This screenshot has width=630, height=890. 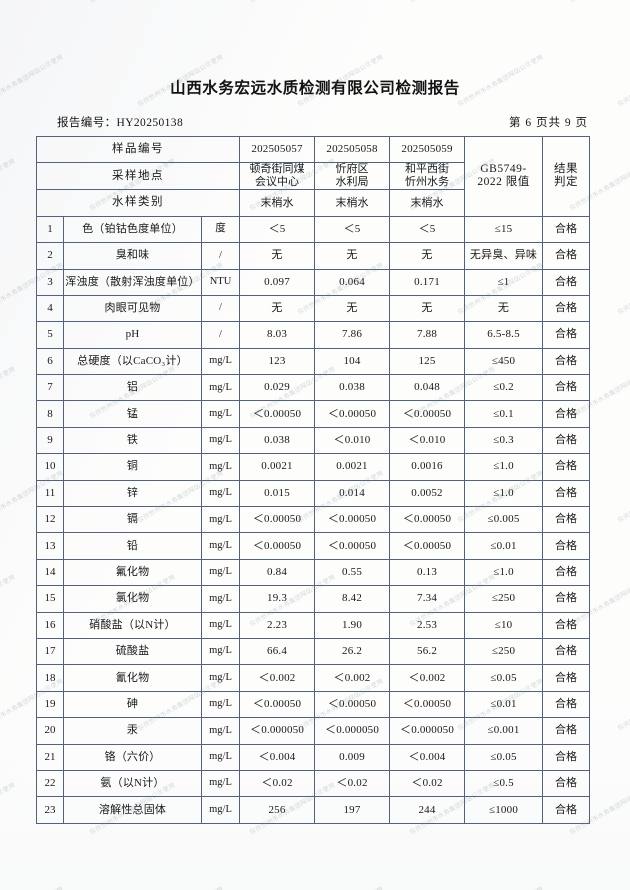 What do you see at coordinates (132, 520) in the screenshot?
I see `parameter-name: 镉` at bounding box center [132, 520].